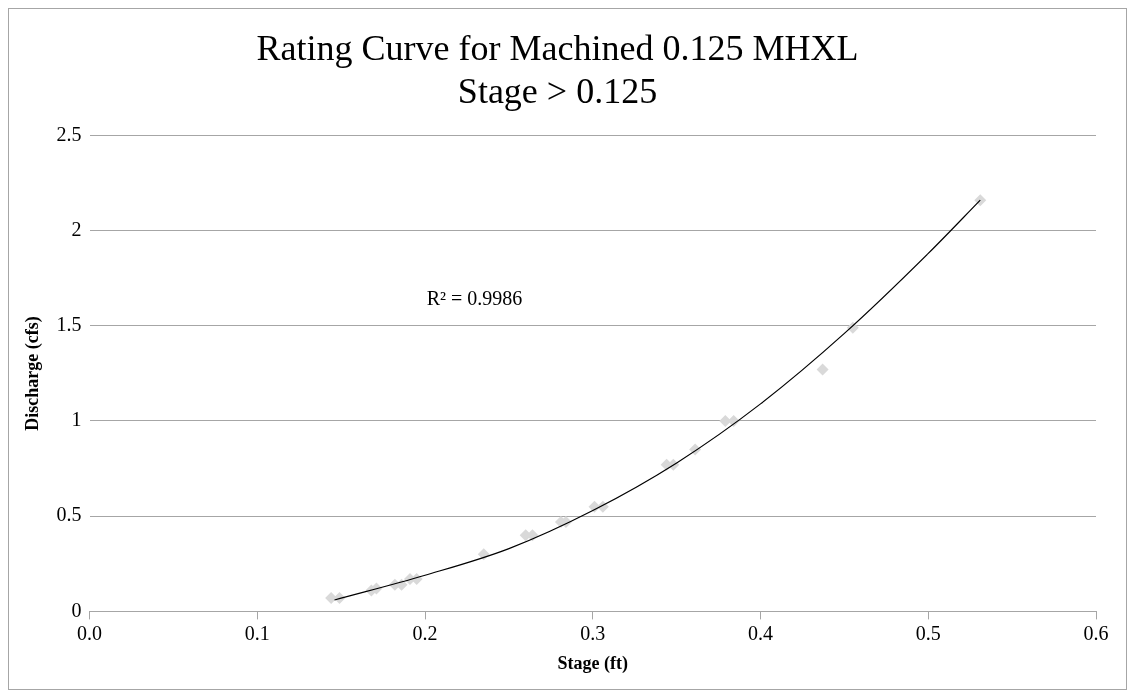 The width and height of the screenshot is (1135, 698). Describe the element at coordinates (76, 228) in the screenshot. I see `y-tick-label: 2` at that location.